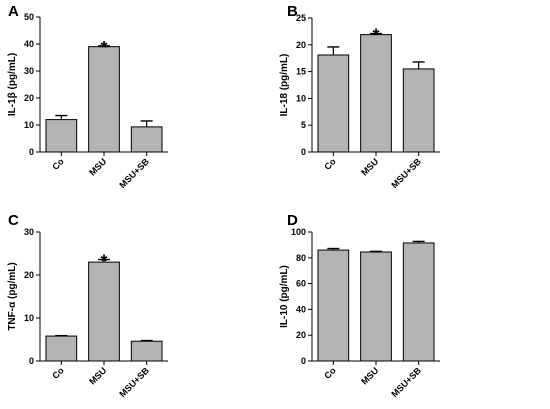  What do you see at coordinates (12, 296) in the screenshot?
I see `panel-c-y-label: TNF-α (pg/mL)` at bounding box center [12, 296].